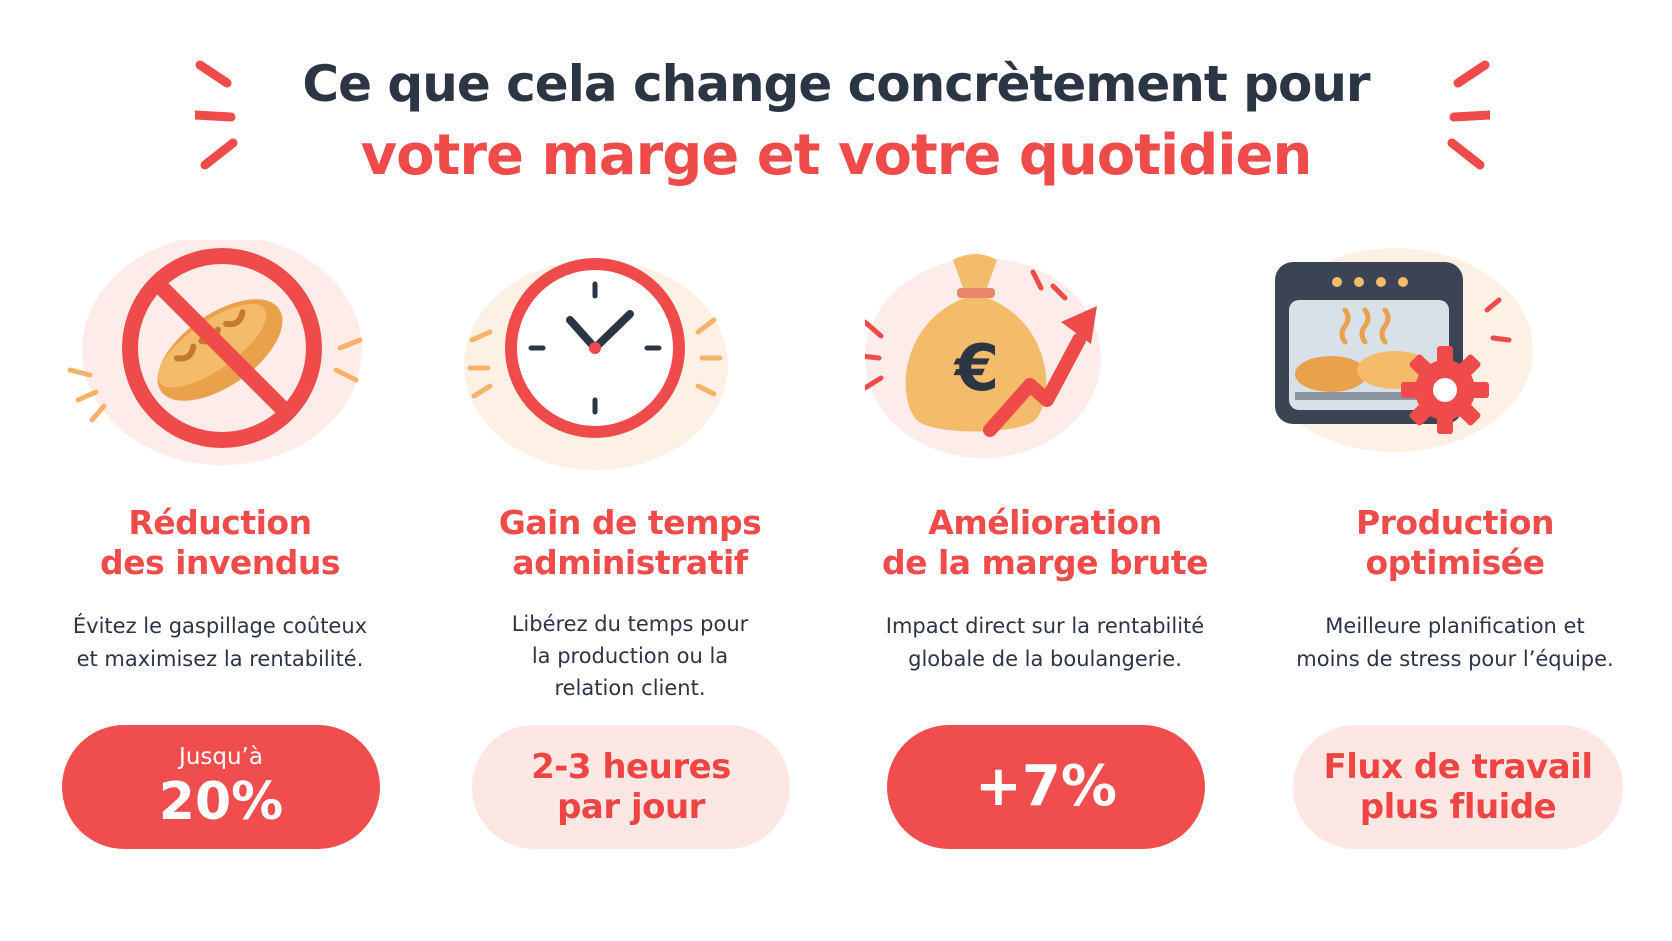 Image resolution: width=1672 pixels, height=941 pixels. Describe the element at coordinates (221, 802) in the screenshot. I see `stat-value: 20%` at that location.